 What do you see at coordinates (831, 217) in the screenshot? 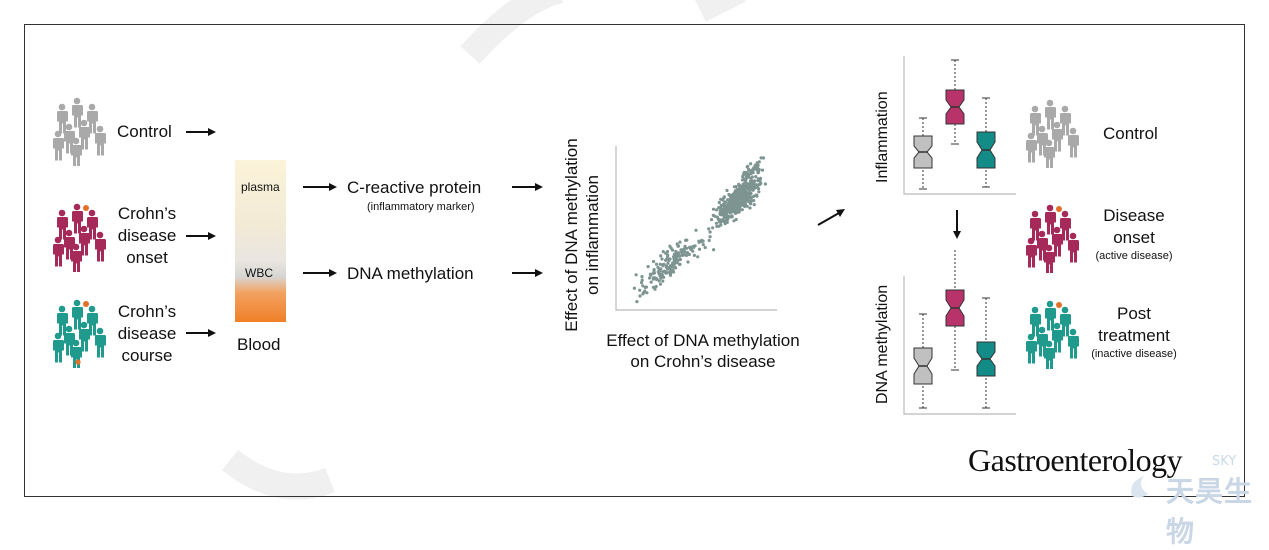
I see `arrow-scatter-boxplots` at bounding box center [831, 217].